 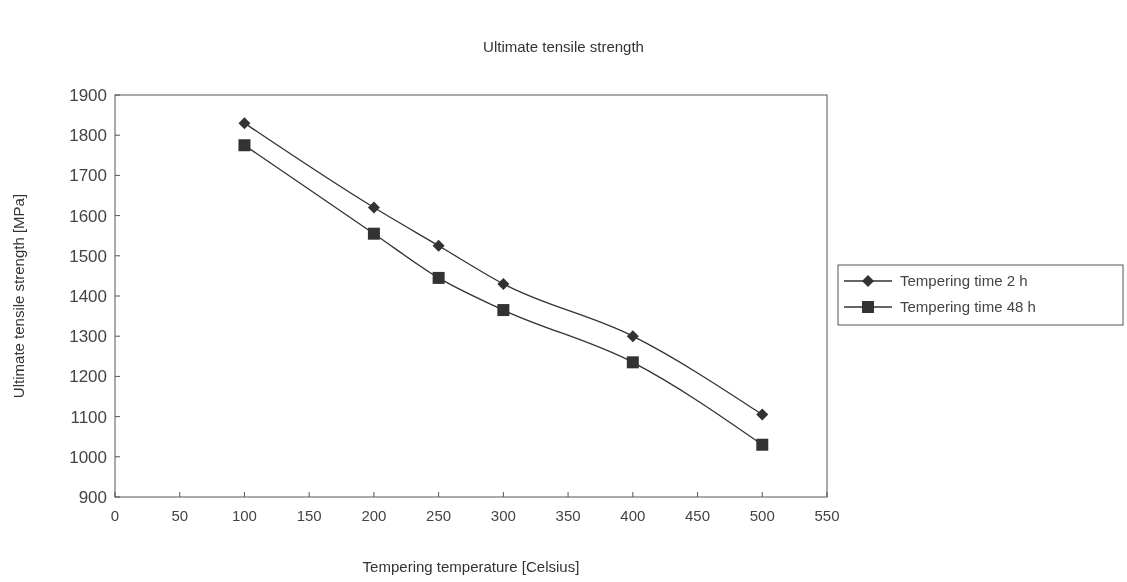 What do you see at coordinates (633, 515) in the screenshot?
I see `x-tick-label: 400` at bounding box center [633, 515].